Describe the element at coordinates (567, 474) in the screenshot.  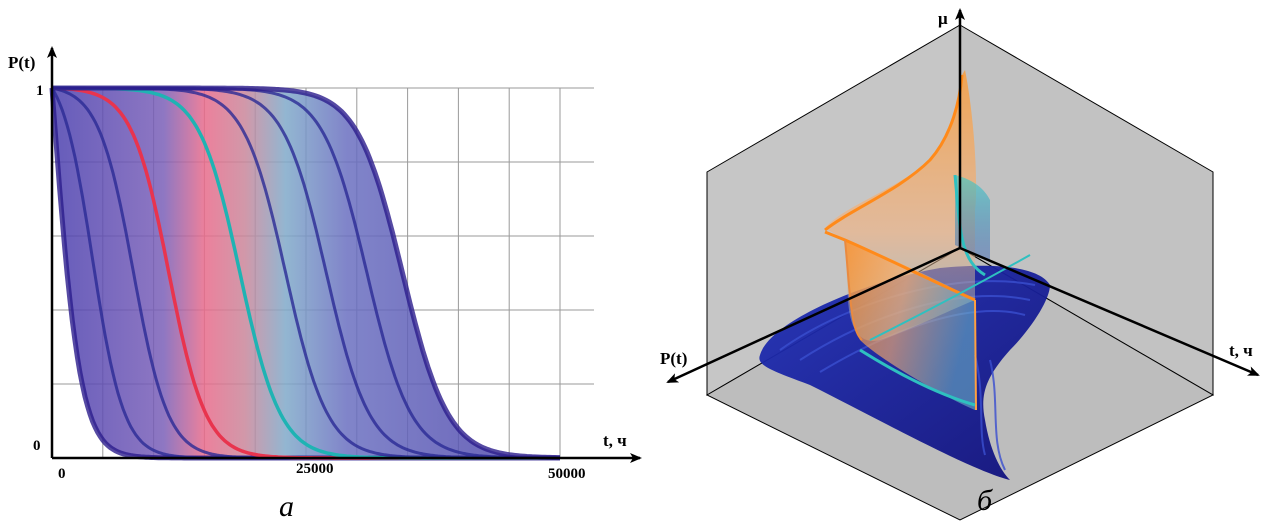
I see `x-tick-label-50000: 50000` at that location.